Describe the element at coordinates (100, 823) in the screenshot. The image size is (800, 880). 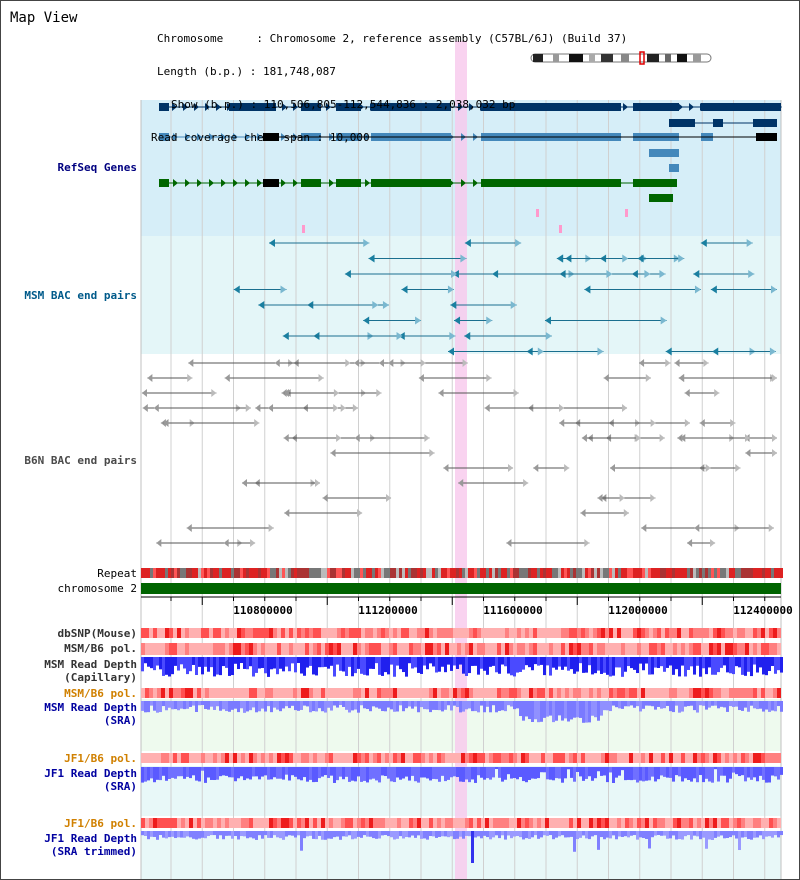
I see `jf1-b6-pol-label-2: JF1/B6 pol.` at that location.